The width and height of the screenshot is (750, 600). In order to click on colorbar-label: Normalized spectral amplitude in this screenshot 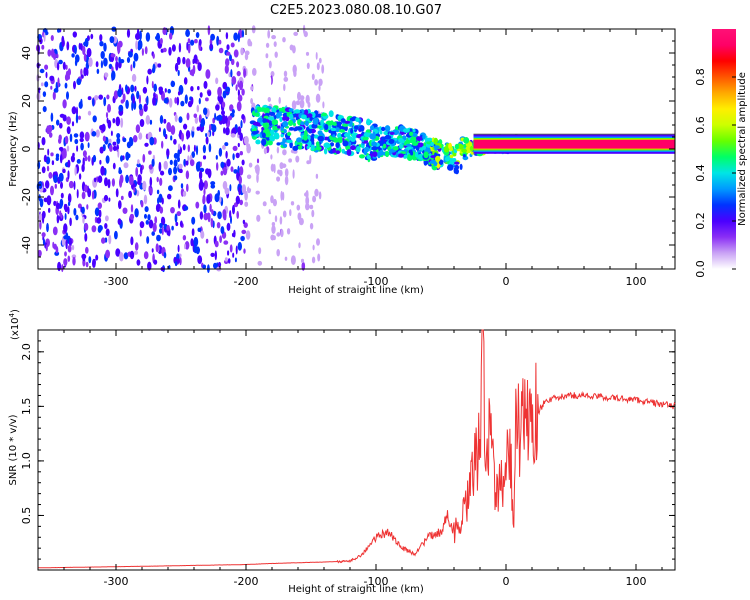, I will do `click(742, 149)`.